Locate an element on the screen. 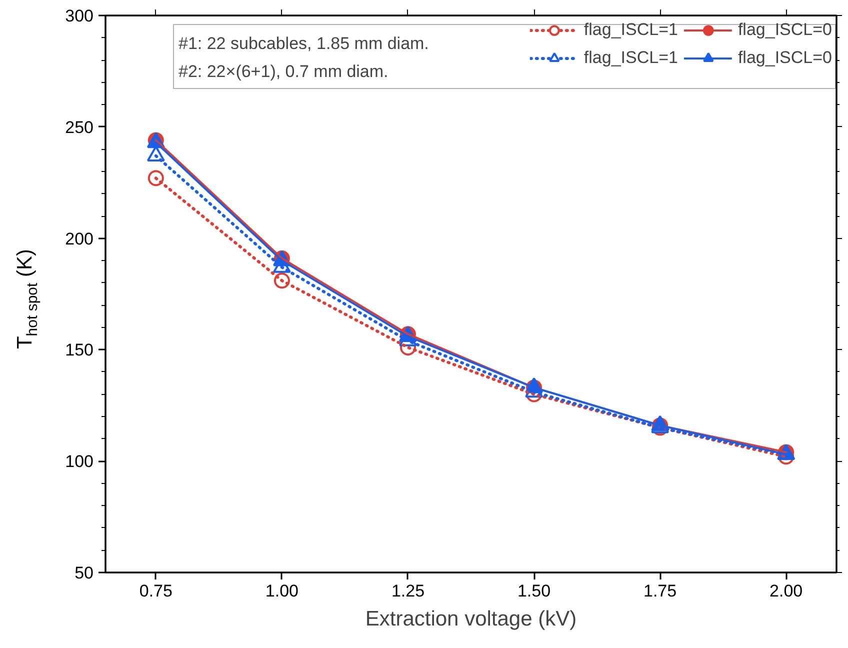  y-tick-label: 100 is located at coordinates (79, 462).